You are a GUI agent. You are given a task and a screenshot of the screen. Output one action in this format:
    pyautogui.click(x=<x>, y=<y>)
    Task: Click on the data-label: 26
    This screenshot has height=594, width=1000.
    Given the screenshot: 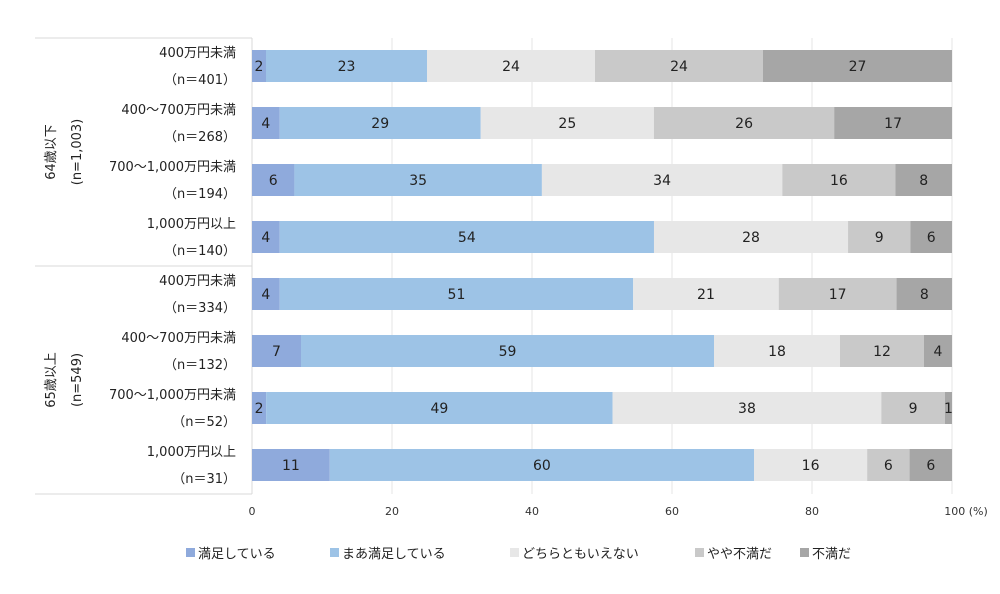 What is the action you would take?
    pyautogui.click(x=744, y=124)
    